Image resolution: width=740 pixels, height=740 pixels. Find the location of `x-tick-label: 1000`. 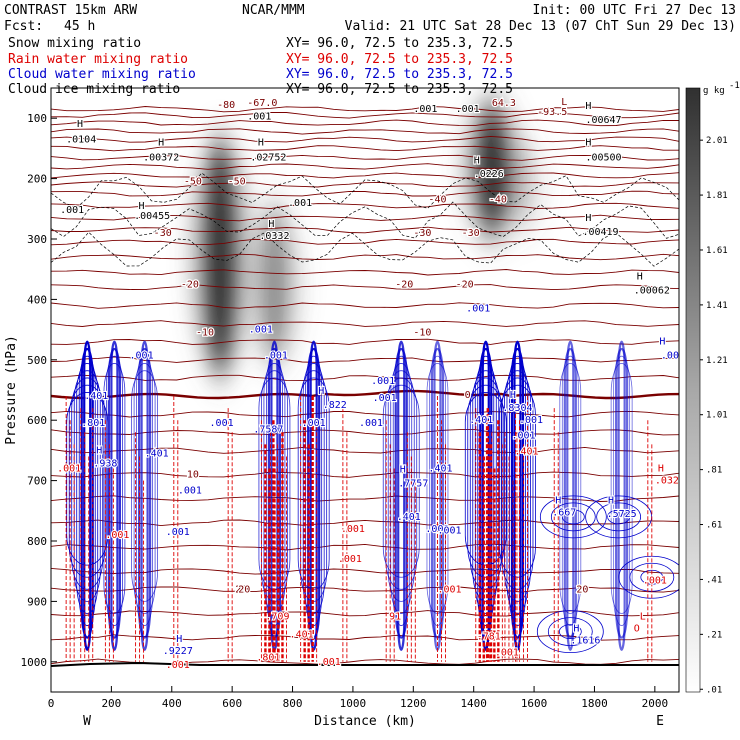

x-tick-label: 1000 is located at coordinates (353, 703).